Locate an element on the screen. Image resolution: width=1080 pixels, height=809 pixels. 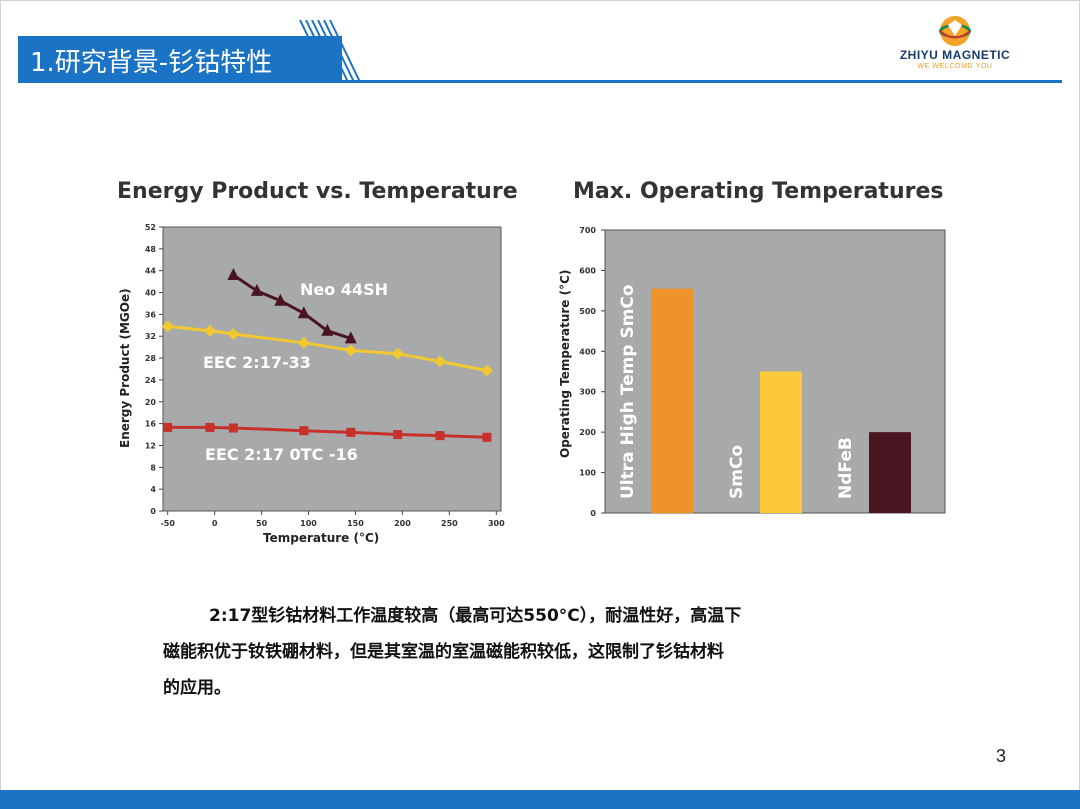
chart1-series-label: Neo 44SH is located at coordinates (344, 289).